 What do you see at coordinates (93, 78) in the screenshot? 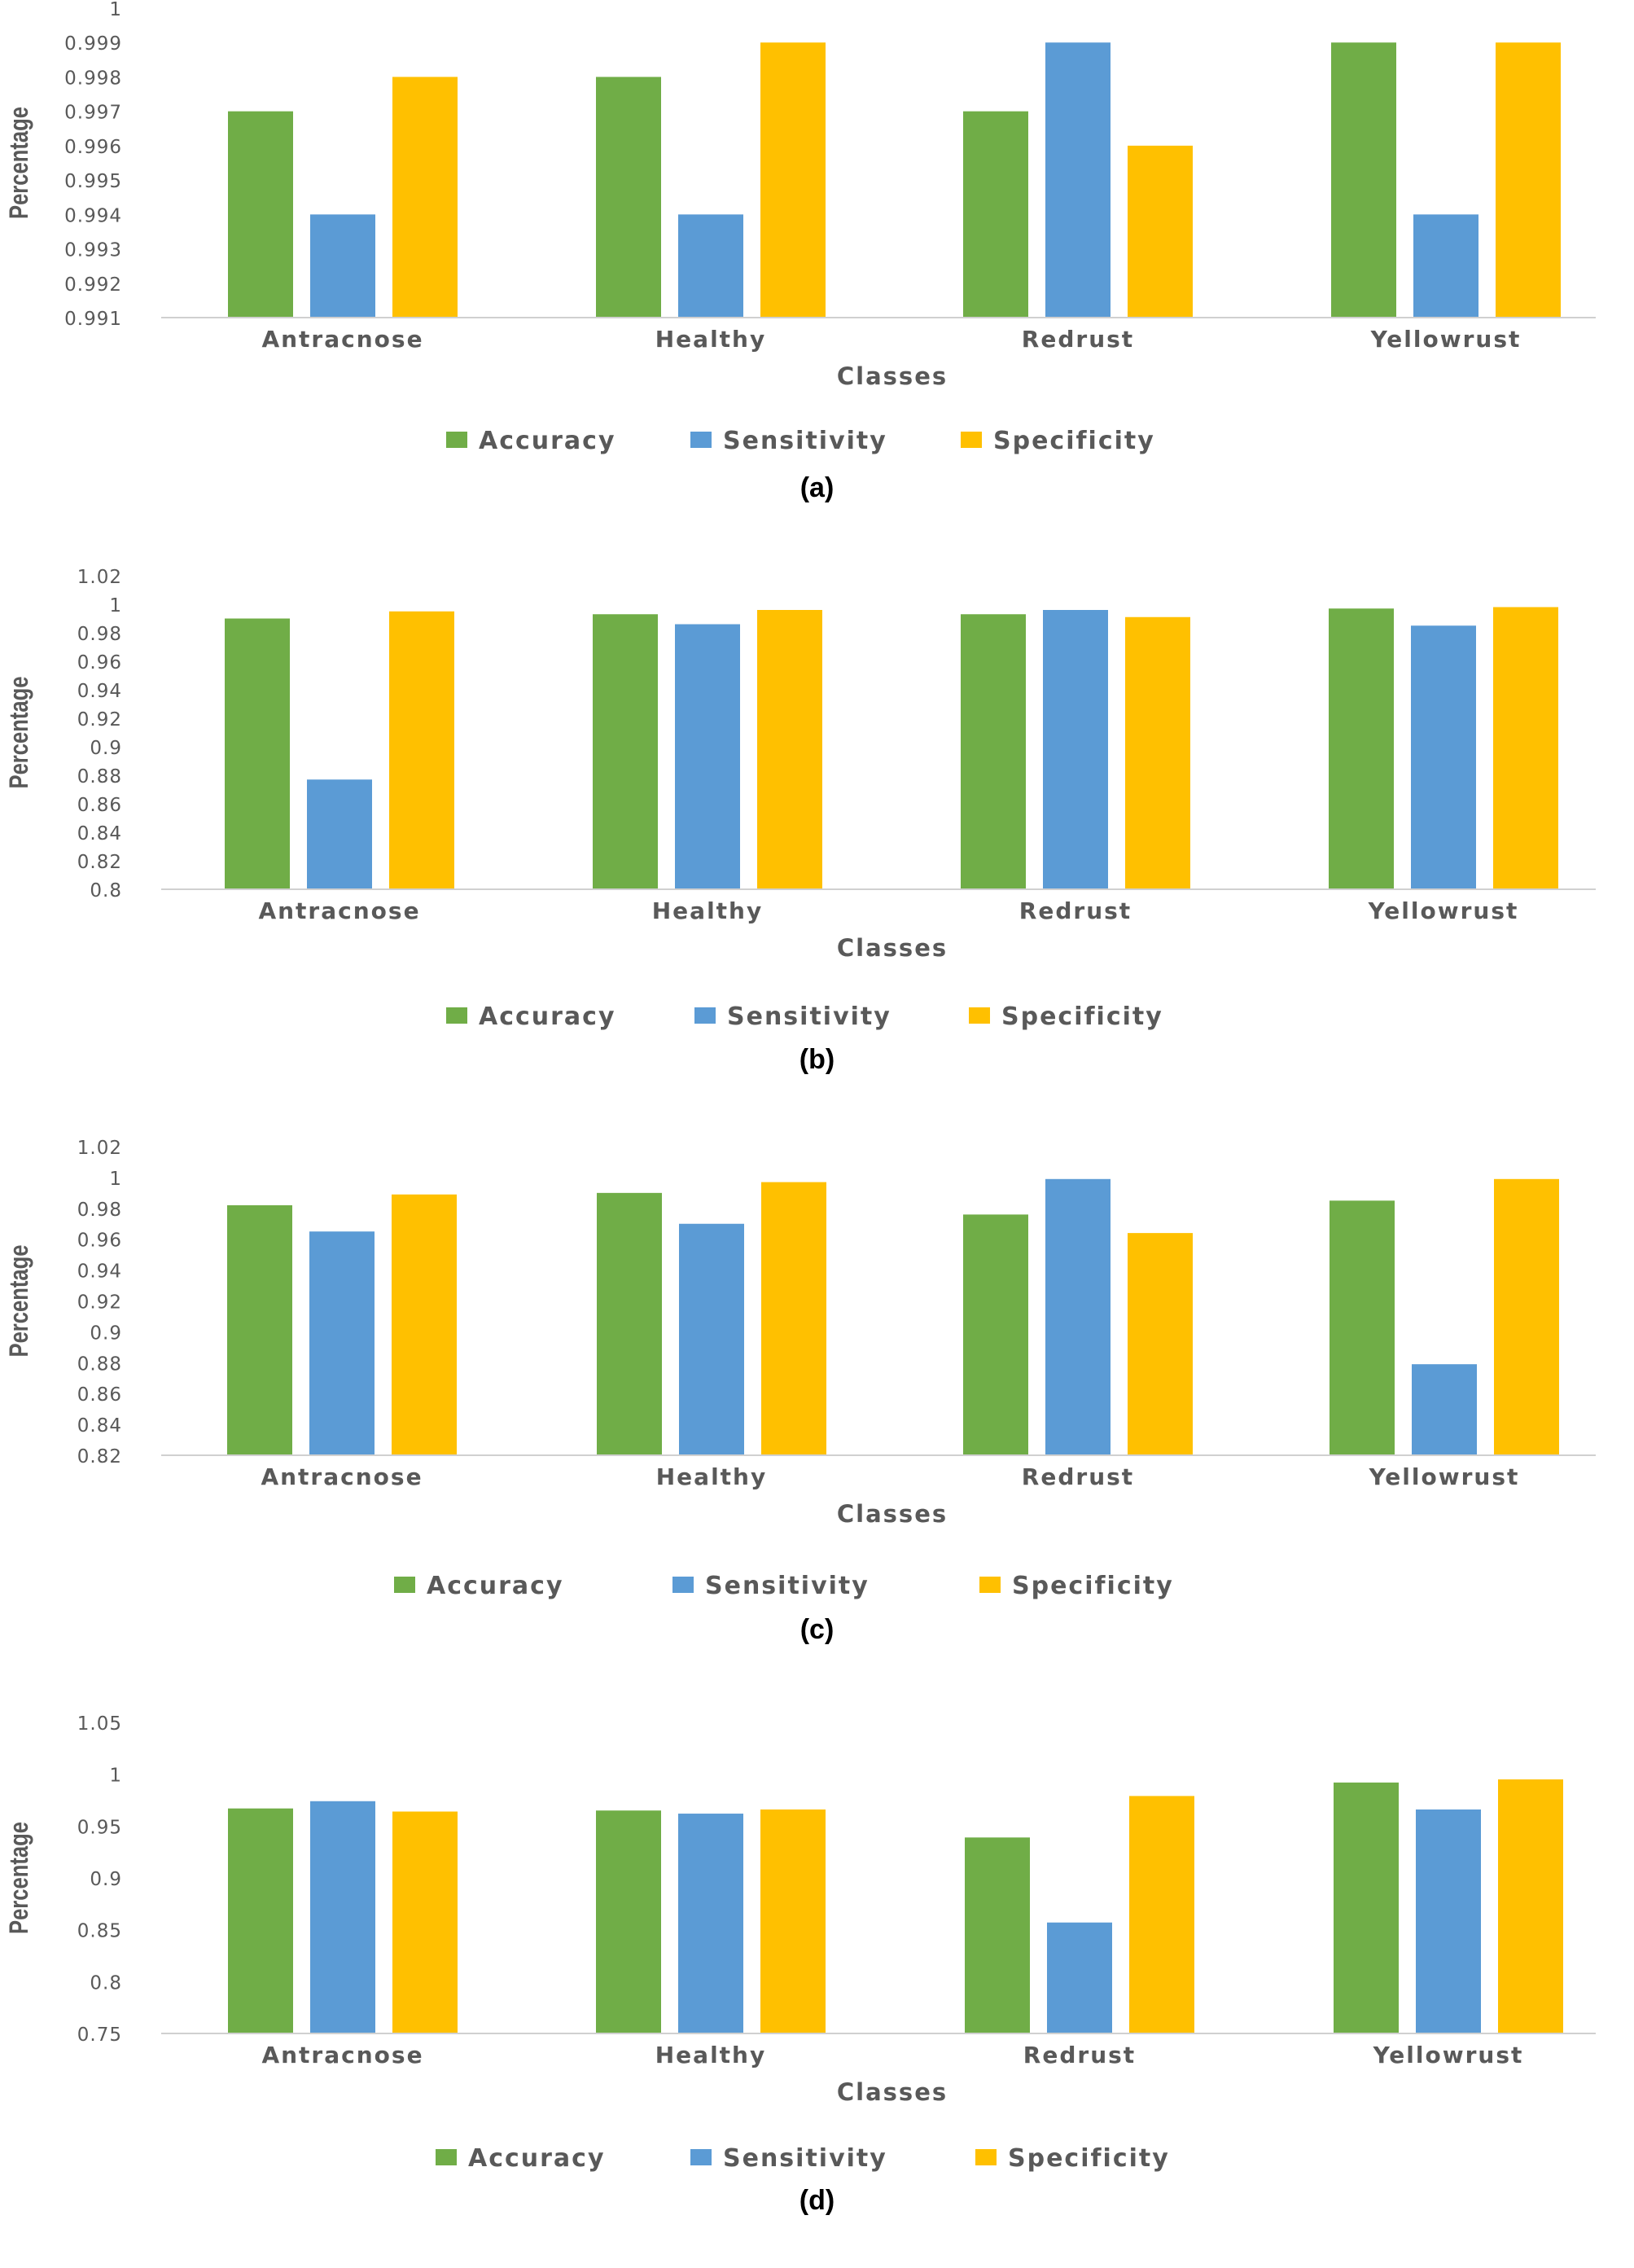
I see `y-tick-label: 0.998` at bounding box center [93, 78].